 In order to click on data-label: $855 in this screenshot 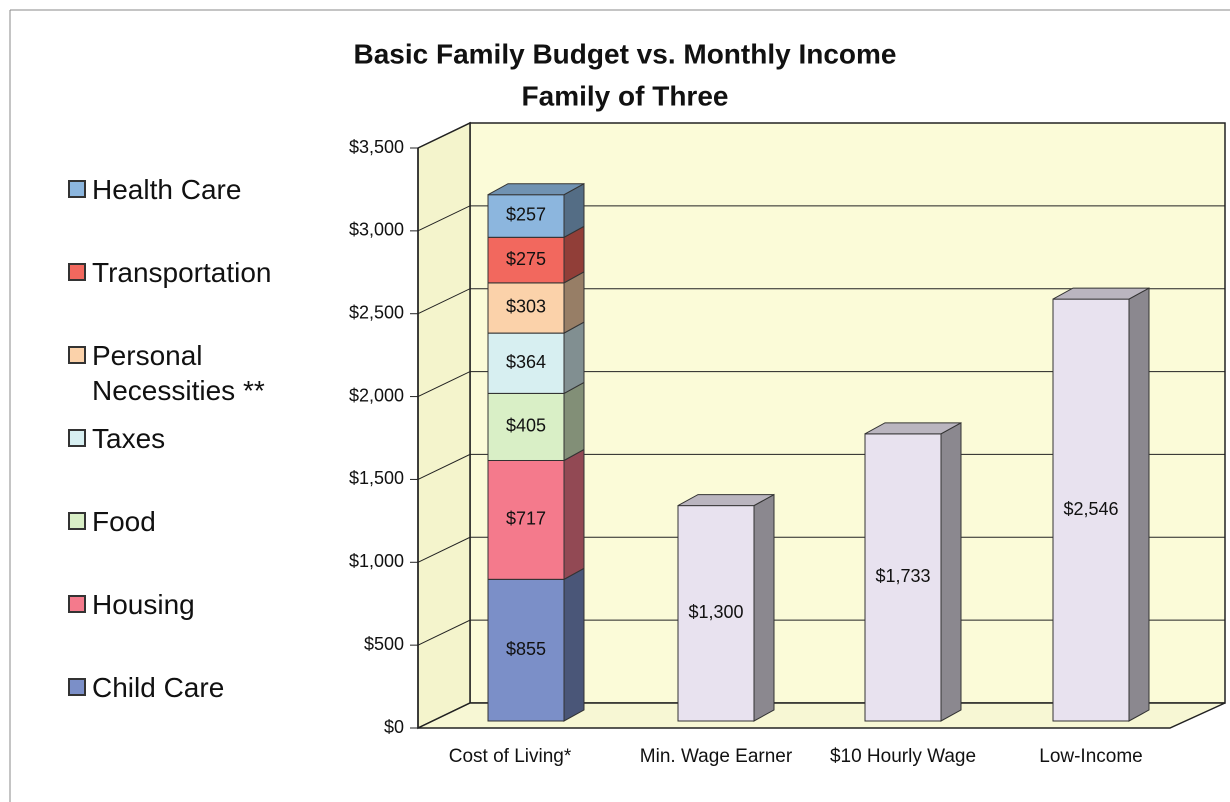, I will do `click(526, 649)`.